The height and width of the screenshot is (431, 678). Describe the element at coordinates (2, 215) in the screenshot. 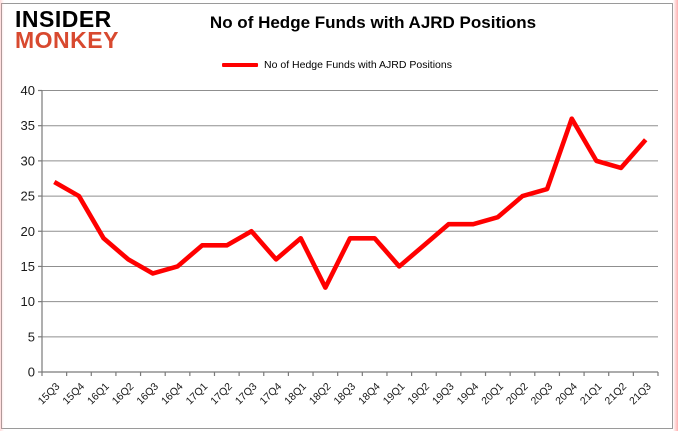

I see `left-edge-glow` at that location.